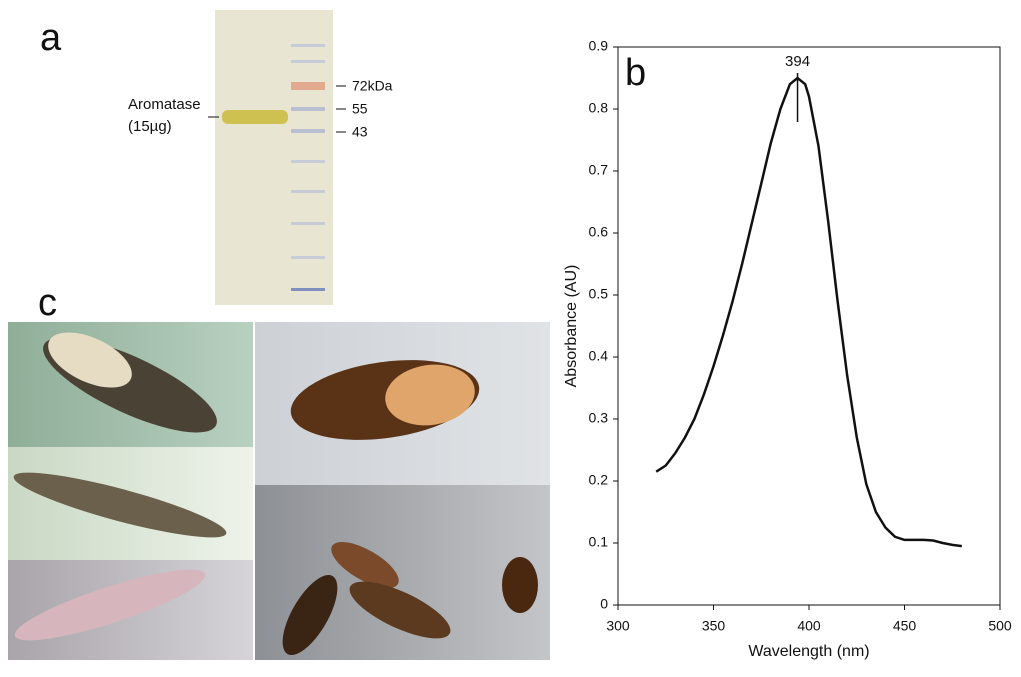 The height and width of the screenshot is (677, 1021). I want to click on x-axis-label: Wavelength (nm), so click(808, 651).